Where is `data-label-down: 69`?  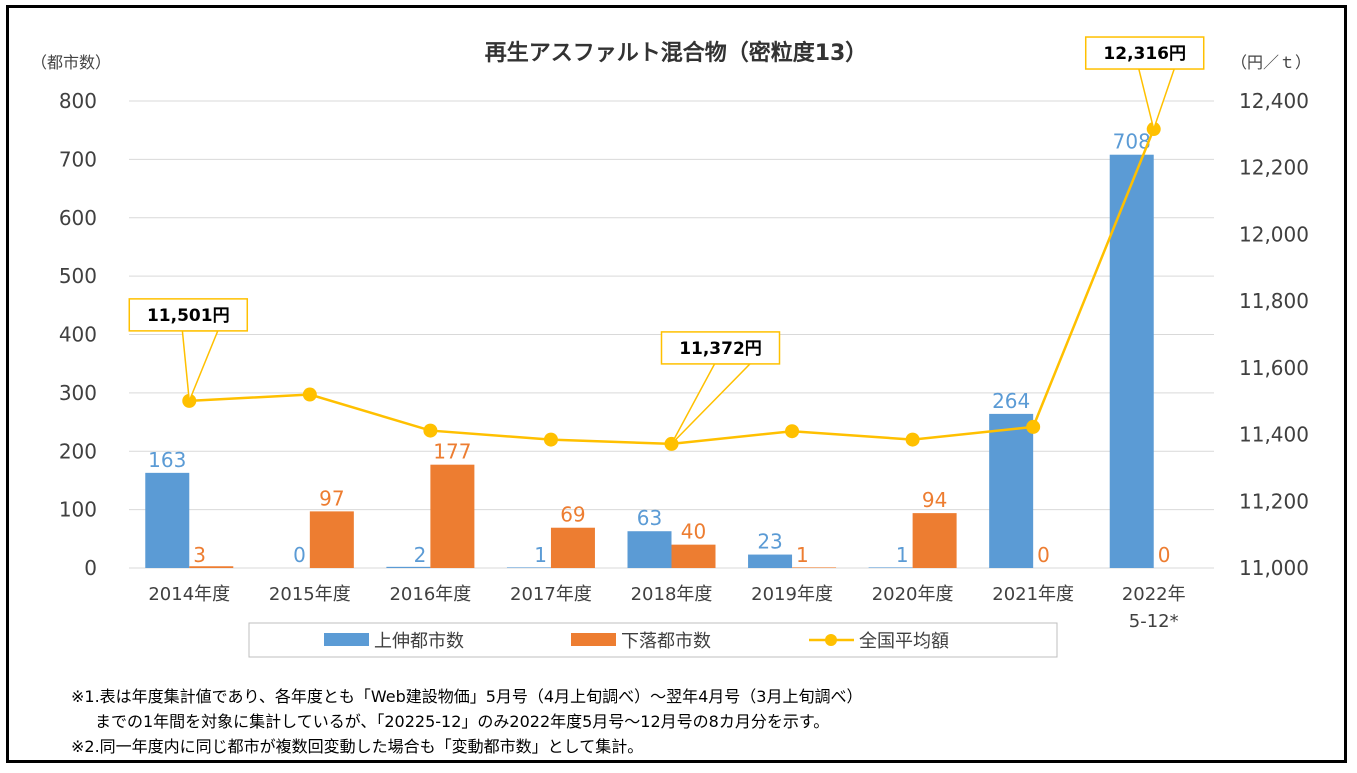 data-label-down: 69 is located at coordinates (572, 515).